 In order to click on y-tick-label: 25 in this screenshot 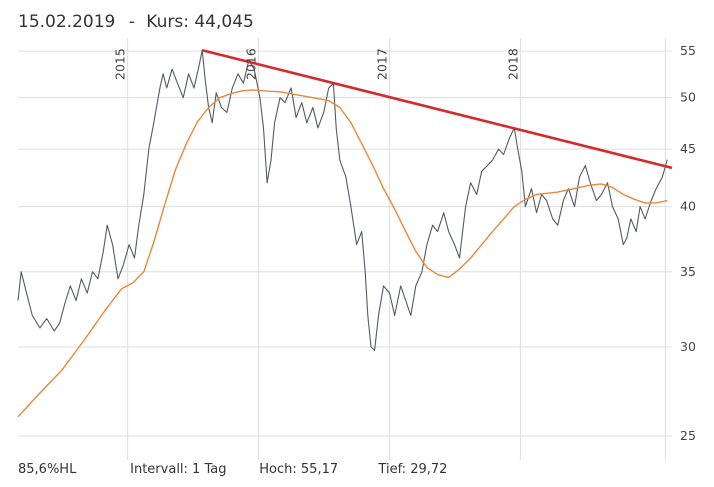, I will do `click(688, 435)`.